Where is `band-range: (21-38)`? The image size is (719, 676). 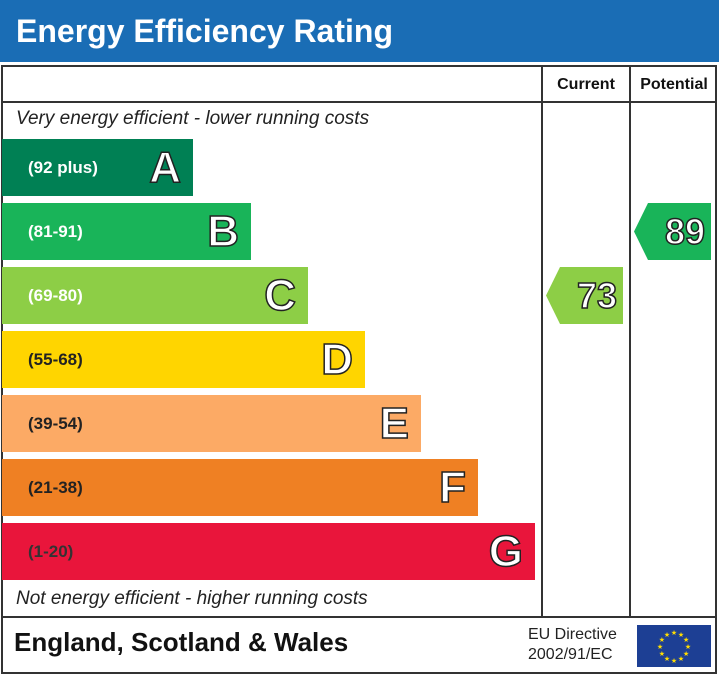
band-range: (21-38) is located at coordinates (55, 487).